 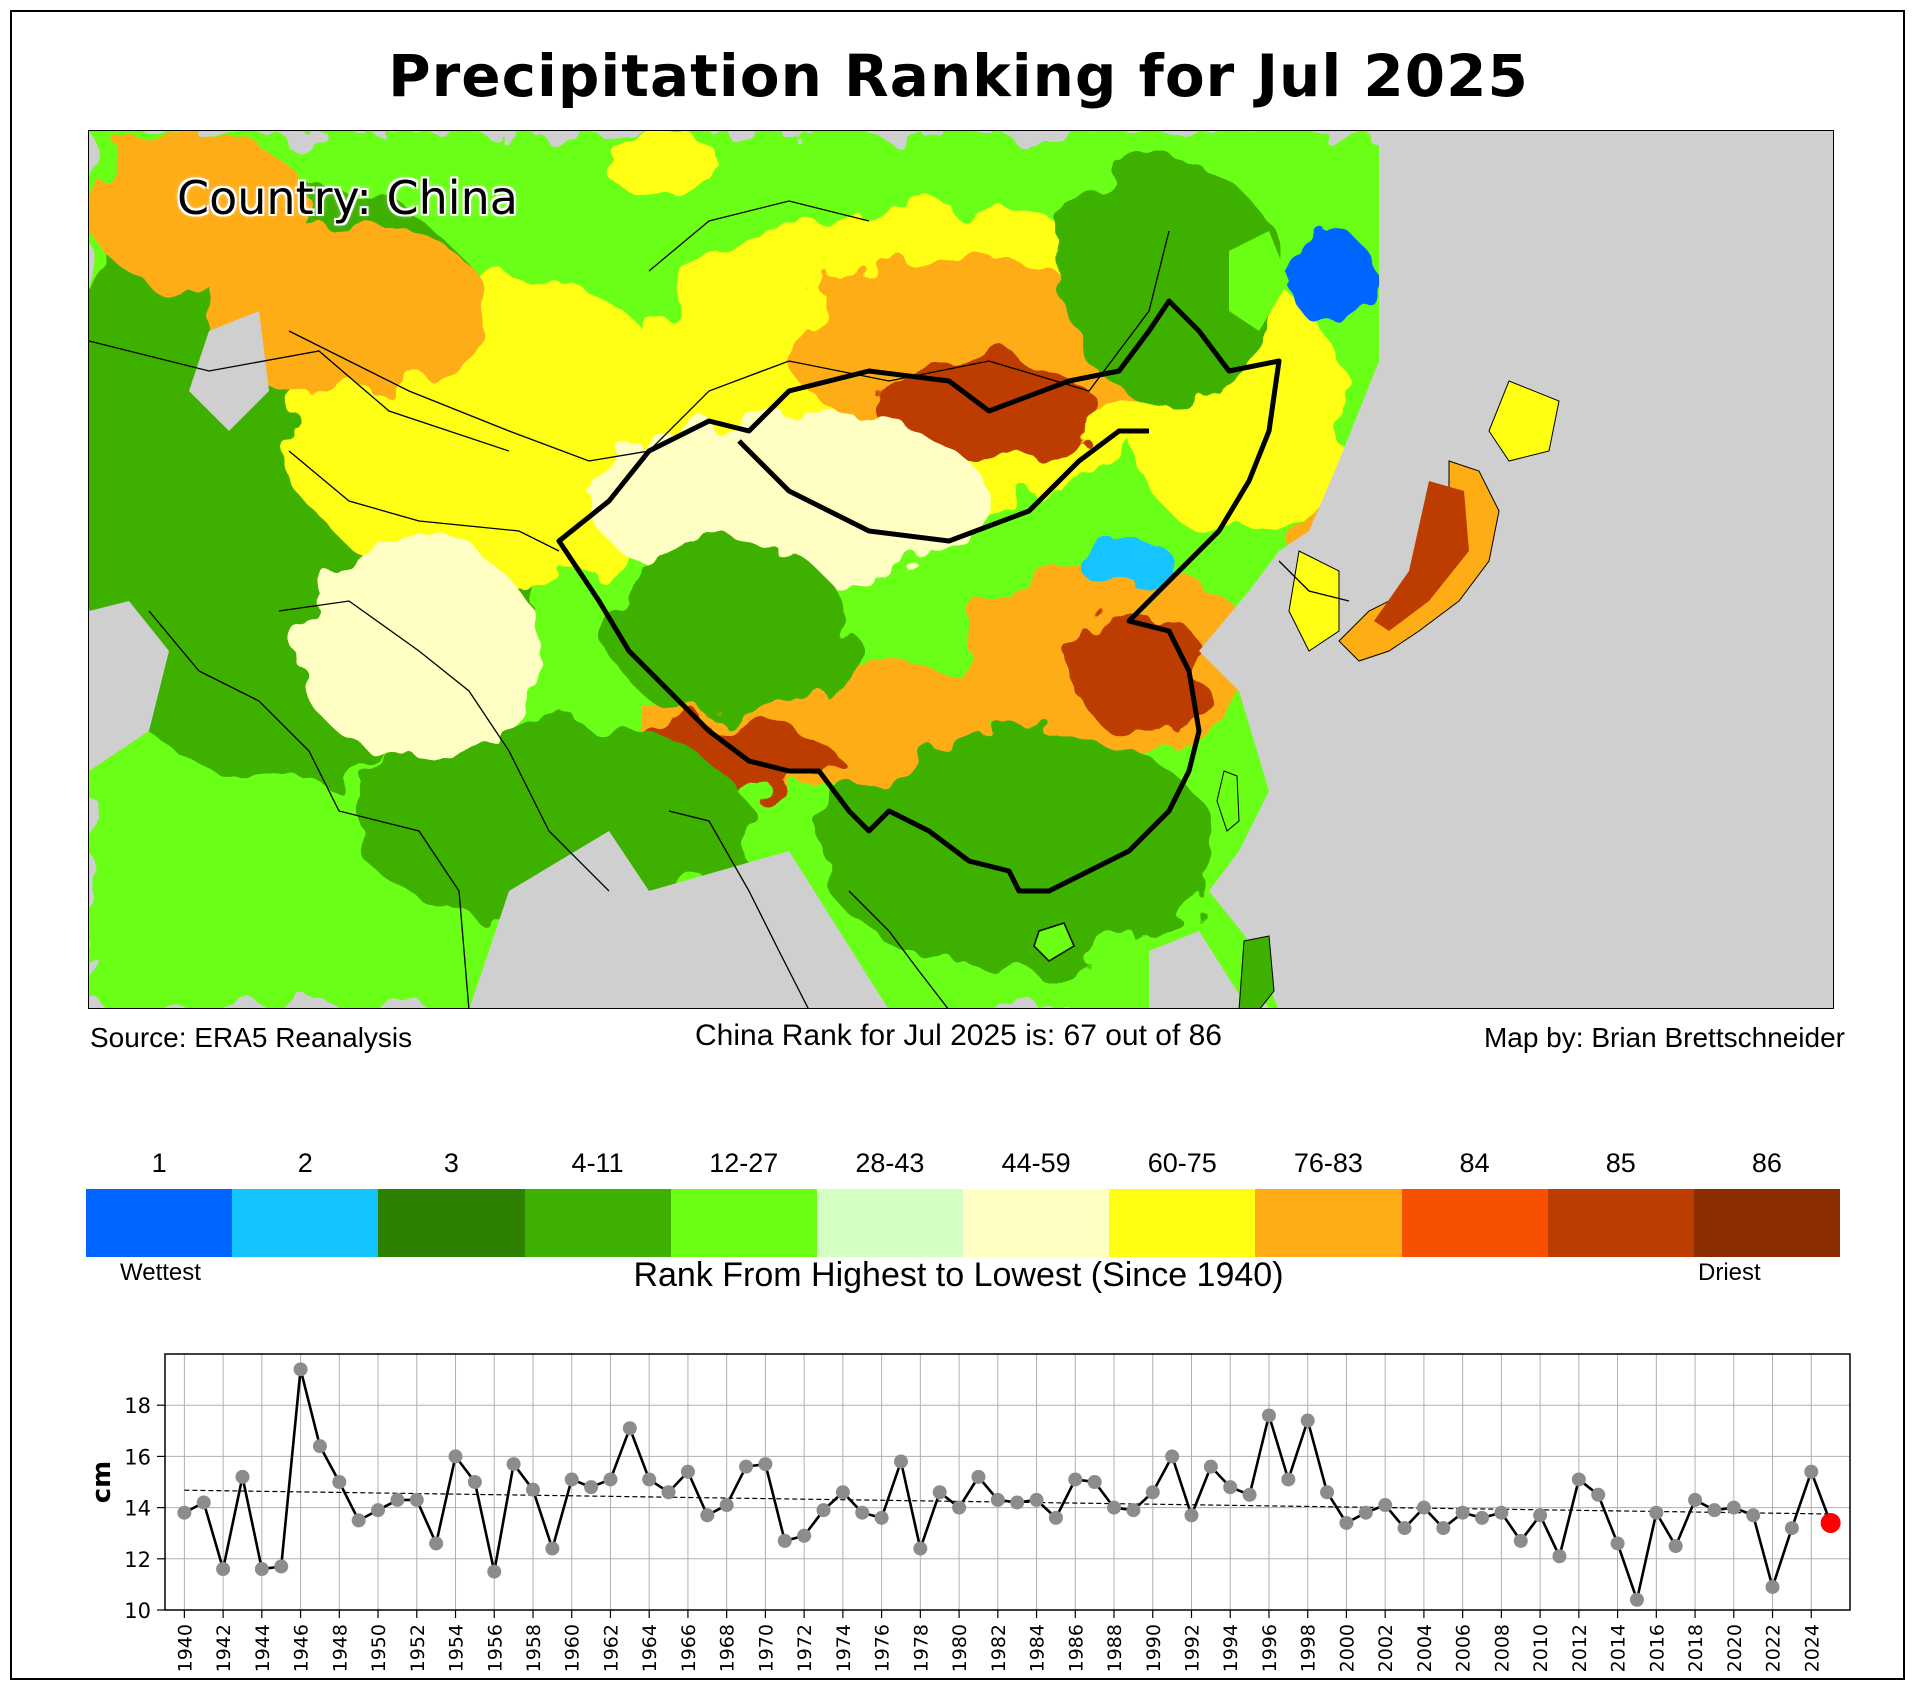 I want to click on rank-summary: China Rank for Jul 2025 is: 67 out of 86, so click(x=958, y=1035).